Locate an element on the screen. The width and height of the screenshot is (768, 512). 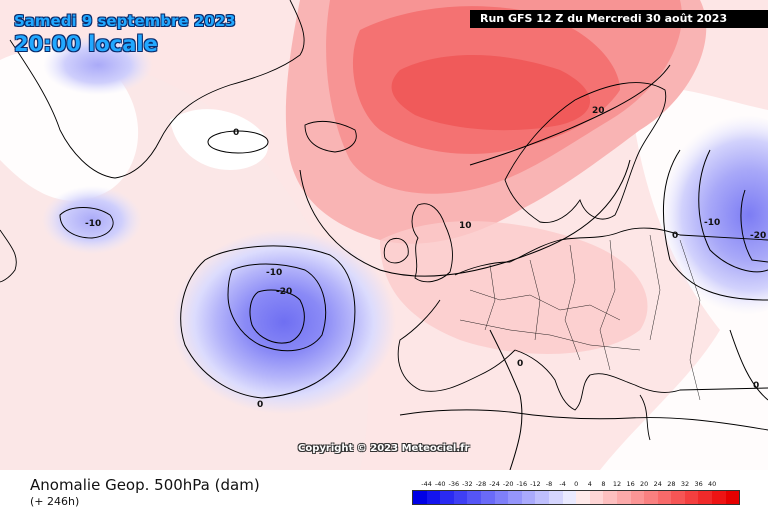
coast-north-europe is located at coordinates (611, 251).